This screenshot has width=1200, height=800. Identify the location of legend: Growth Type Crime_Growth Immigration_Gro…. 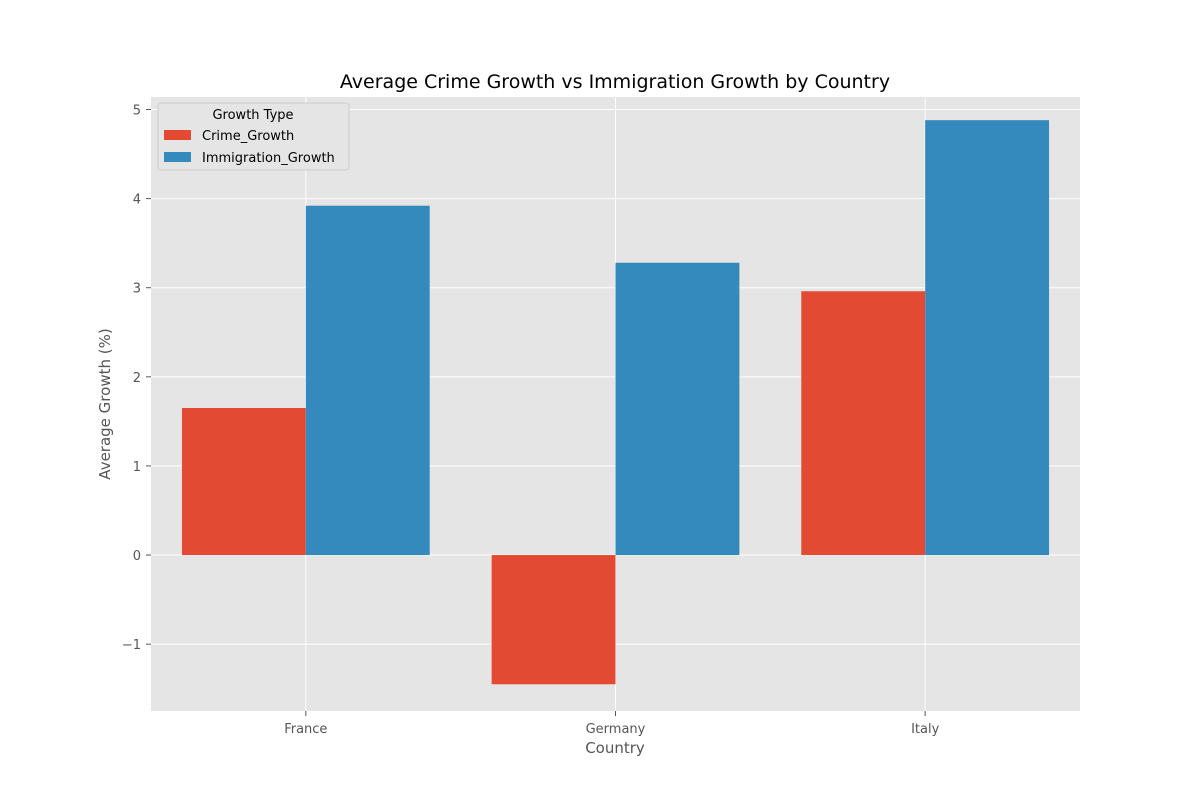
(253, 136).